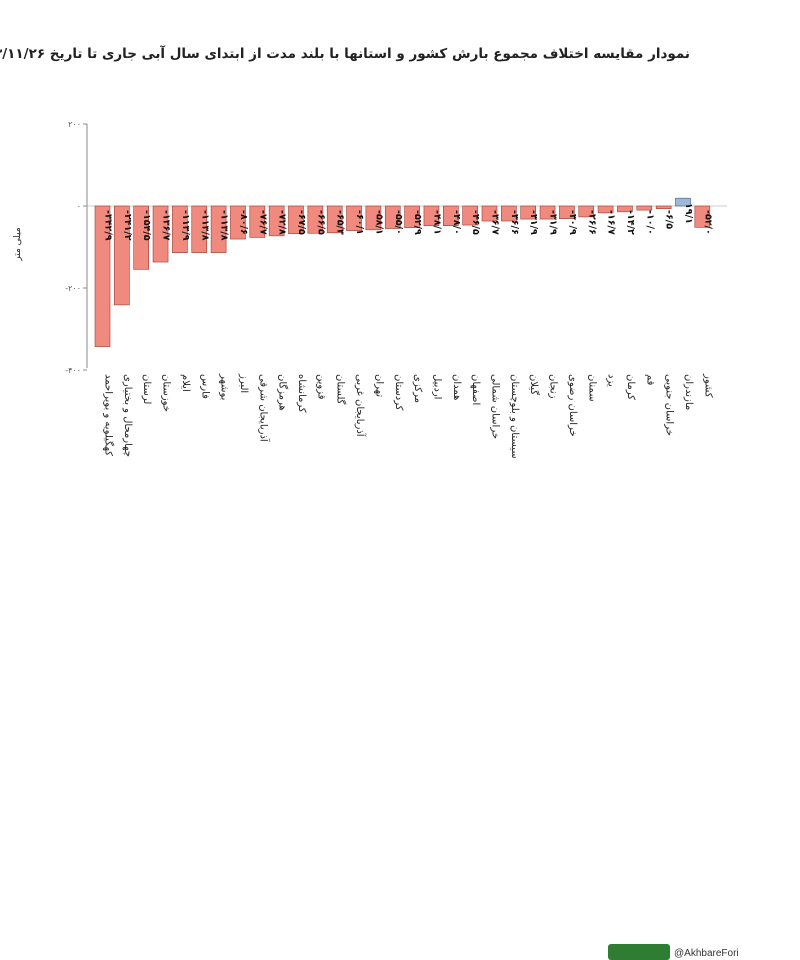  Describe the element at coordinates (341, 389) in the screenshot. I see `category-label: گلستان` at that location.